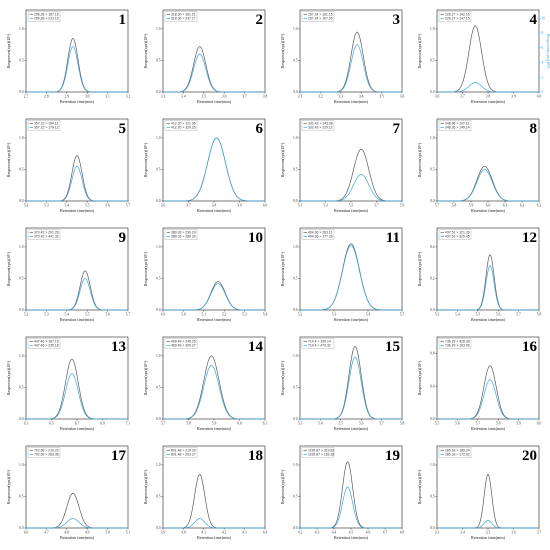  I want to click on panel-number: 3, so click(397, 20).